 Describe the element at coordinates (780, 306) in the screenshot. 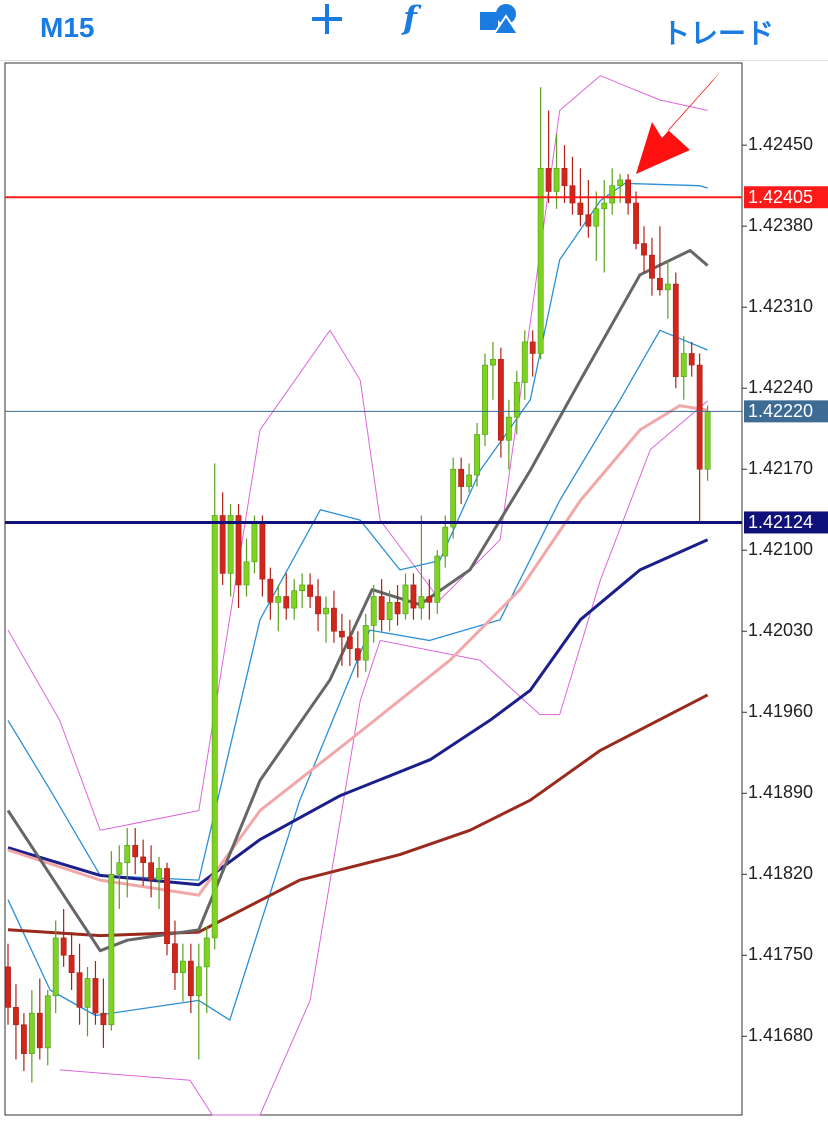

I see `y-tick-label: 1.42310` at that location.